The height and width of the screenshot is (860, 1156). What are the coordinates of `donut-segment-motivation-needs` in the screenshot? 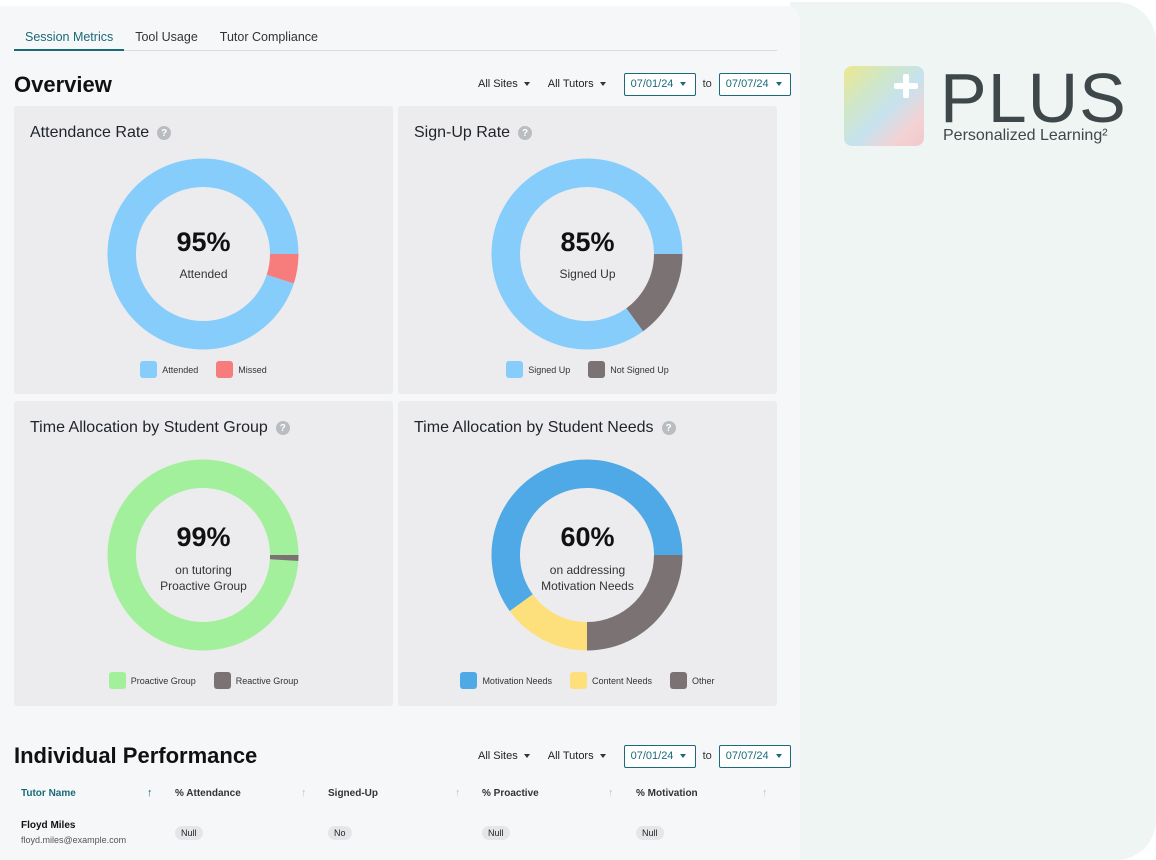 It's located at (587, 535).